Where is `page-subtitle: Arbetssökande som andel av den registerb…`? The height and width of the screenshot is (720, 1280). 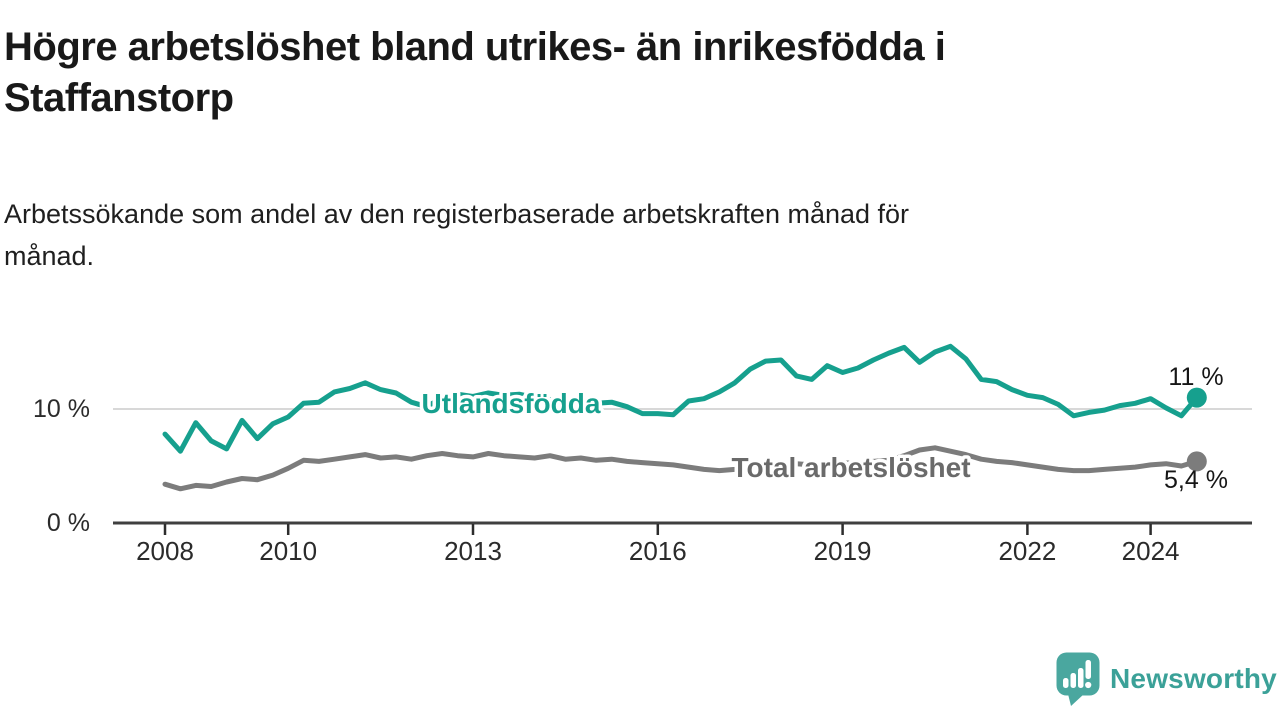 page-subtitle: Arbetssökande som andel av den registerb… is located at coordinates (457, 235).